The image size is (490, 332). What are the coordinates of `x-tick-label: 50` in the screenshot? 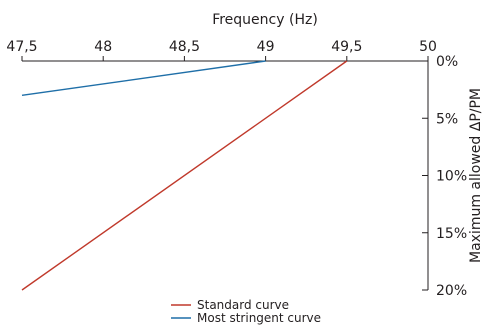 It's located at (428, 47).